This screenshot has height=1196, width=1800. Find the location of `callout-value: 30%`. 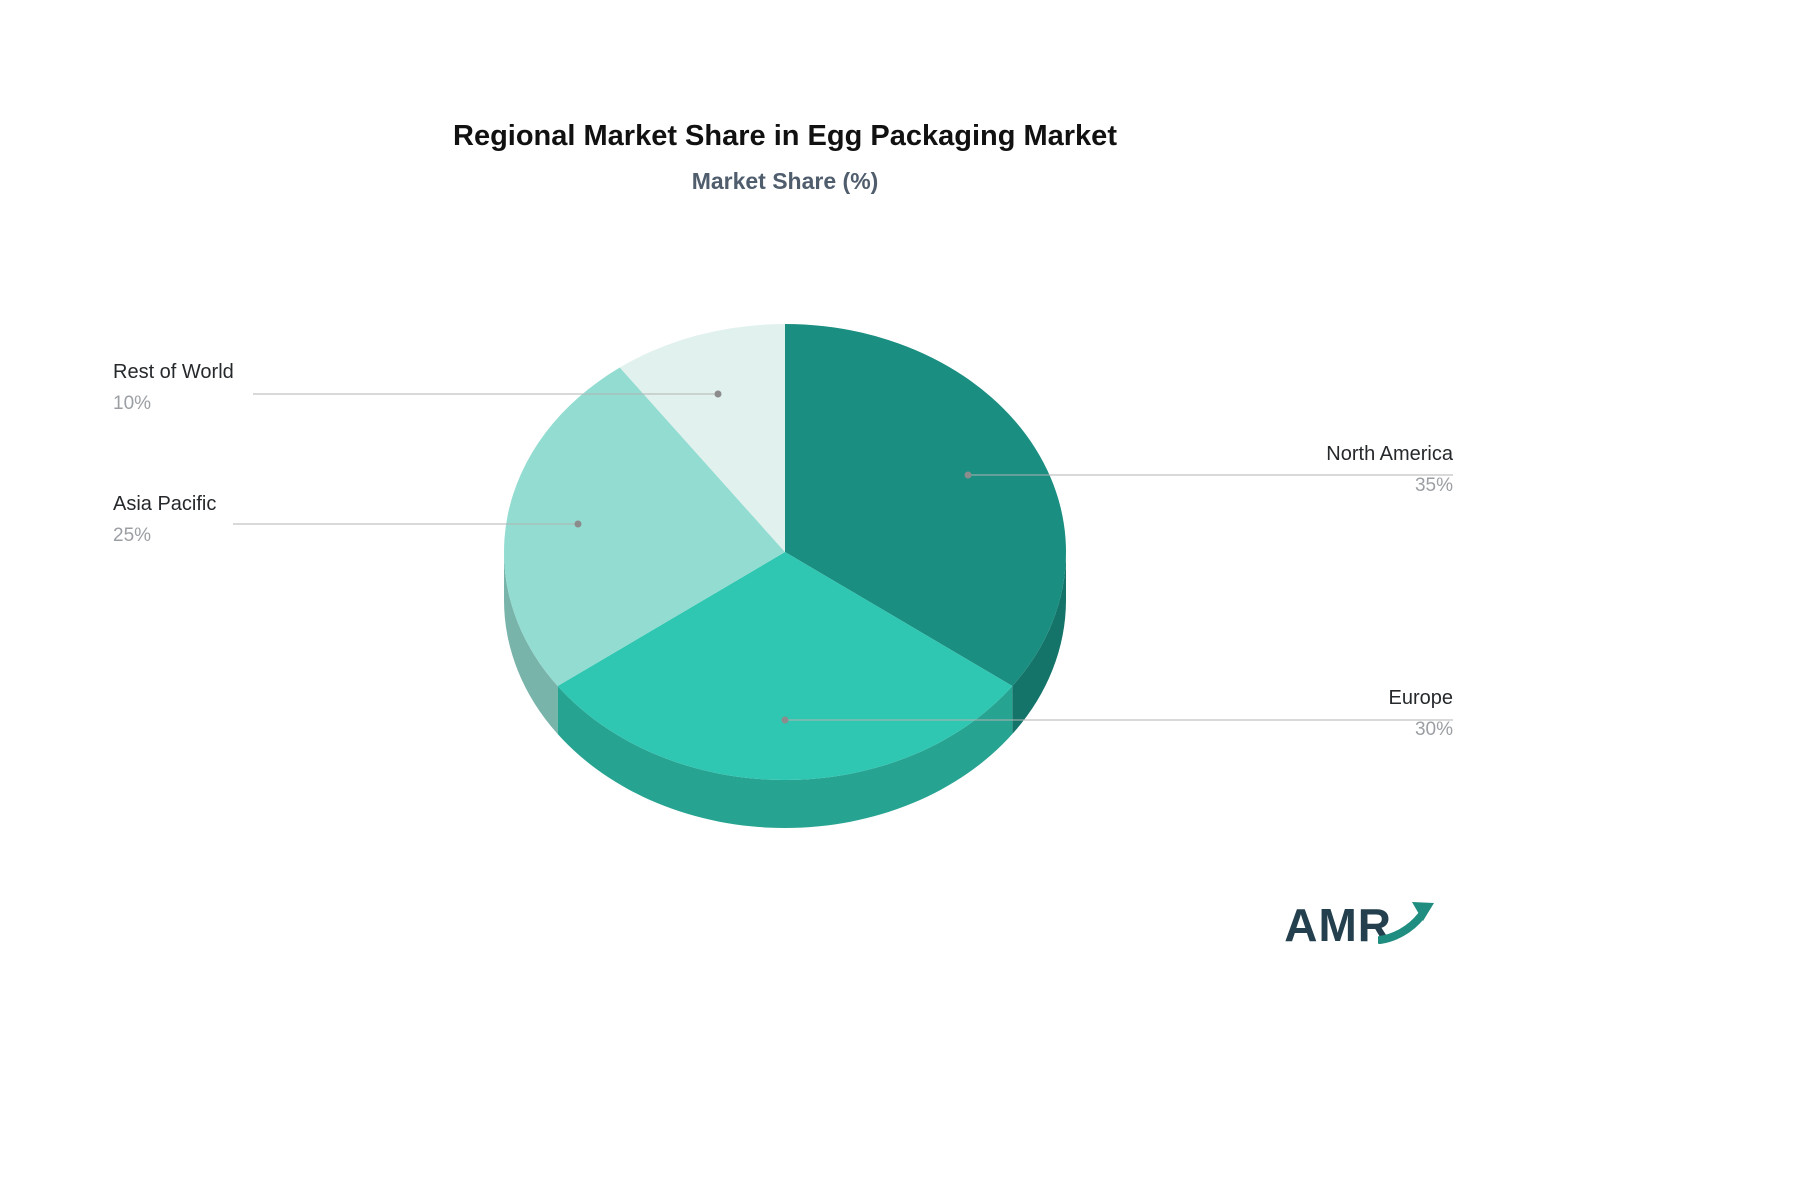

callout-value: 30% is located at coordinates (1433, 729).